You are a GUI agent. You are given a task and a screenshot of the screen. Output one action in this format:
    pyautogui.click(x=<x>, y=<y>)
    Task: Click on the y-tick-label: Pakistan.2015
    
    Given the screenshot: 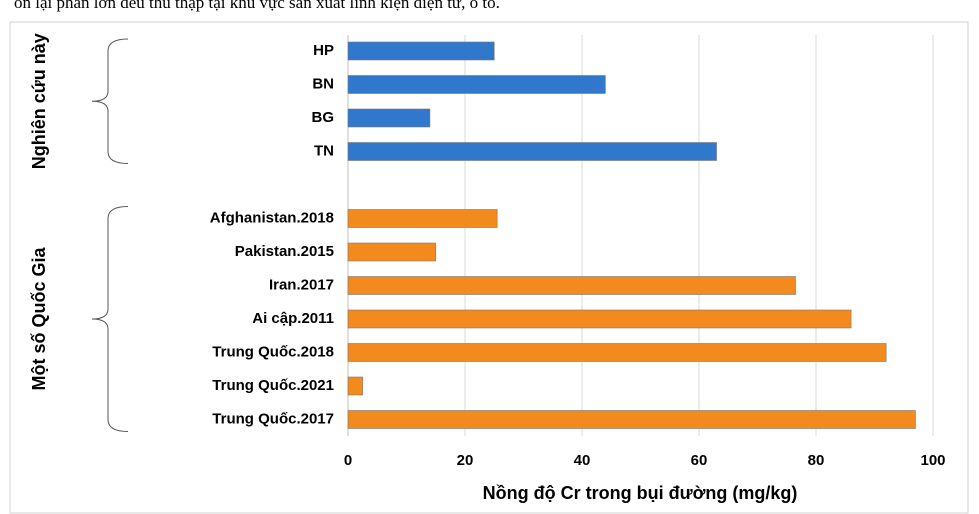 What is the action you would take?
    pyautogui.click(x=284, y=251)
    